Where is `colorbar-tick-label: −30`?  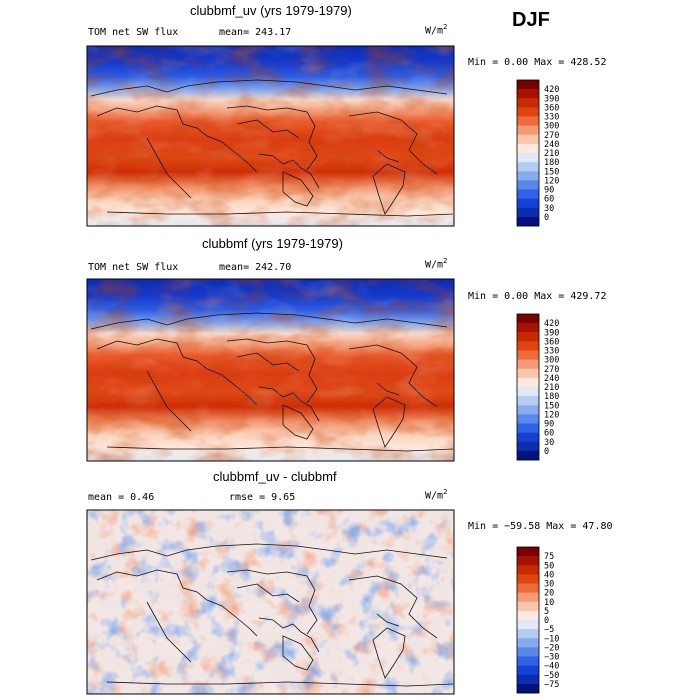 colorbar-tick-label: −30 is located at coordinates (551, 658).